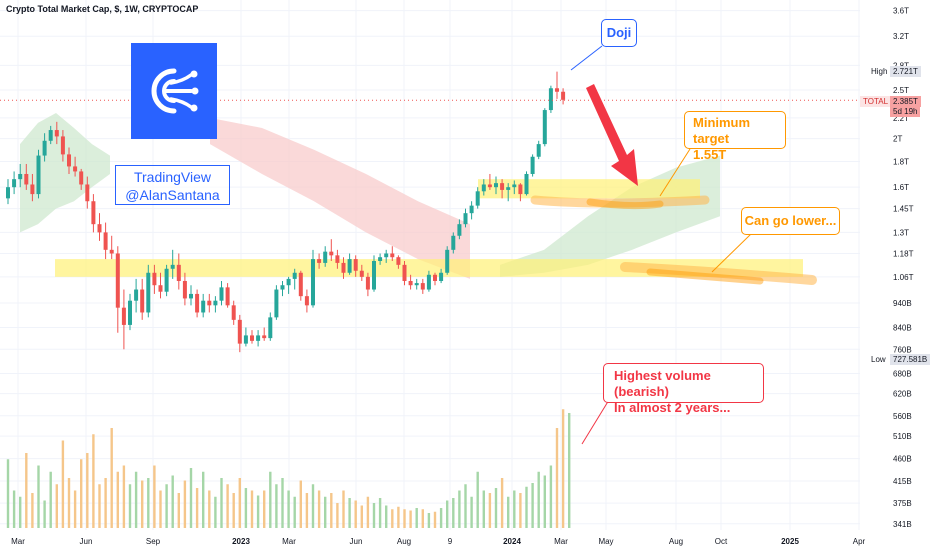  I want to click on annotation-minimum-target: Minimum target 1.55T, so click(735, 136).